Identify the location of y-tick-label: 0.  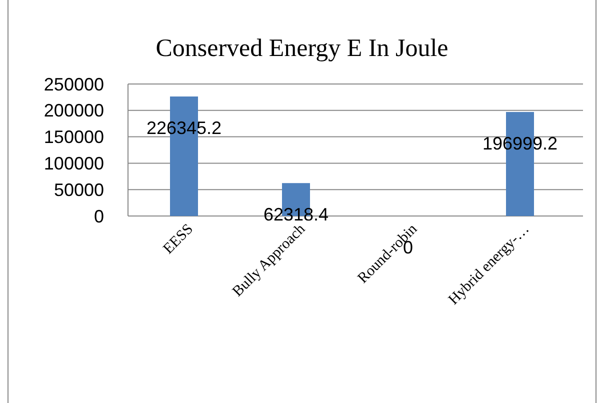
(99, 216).